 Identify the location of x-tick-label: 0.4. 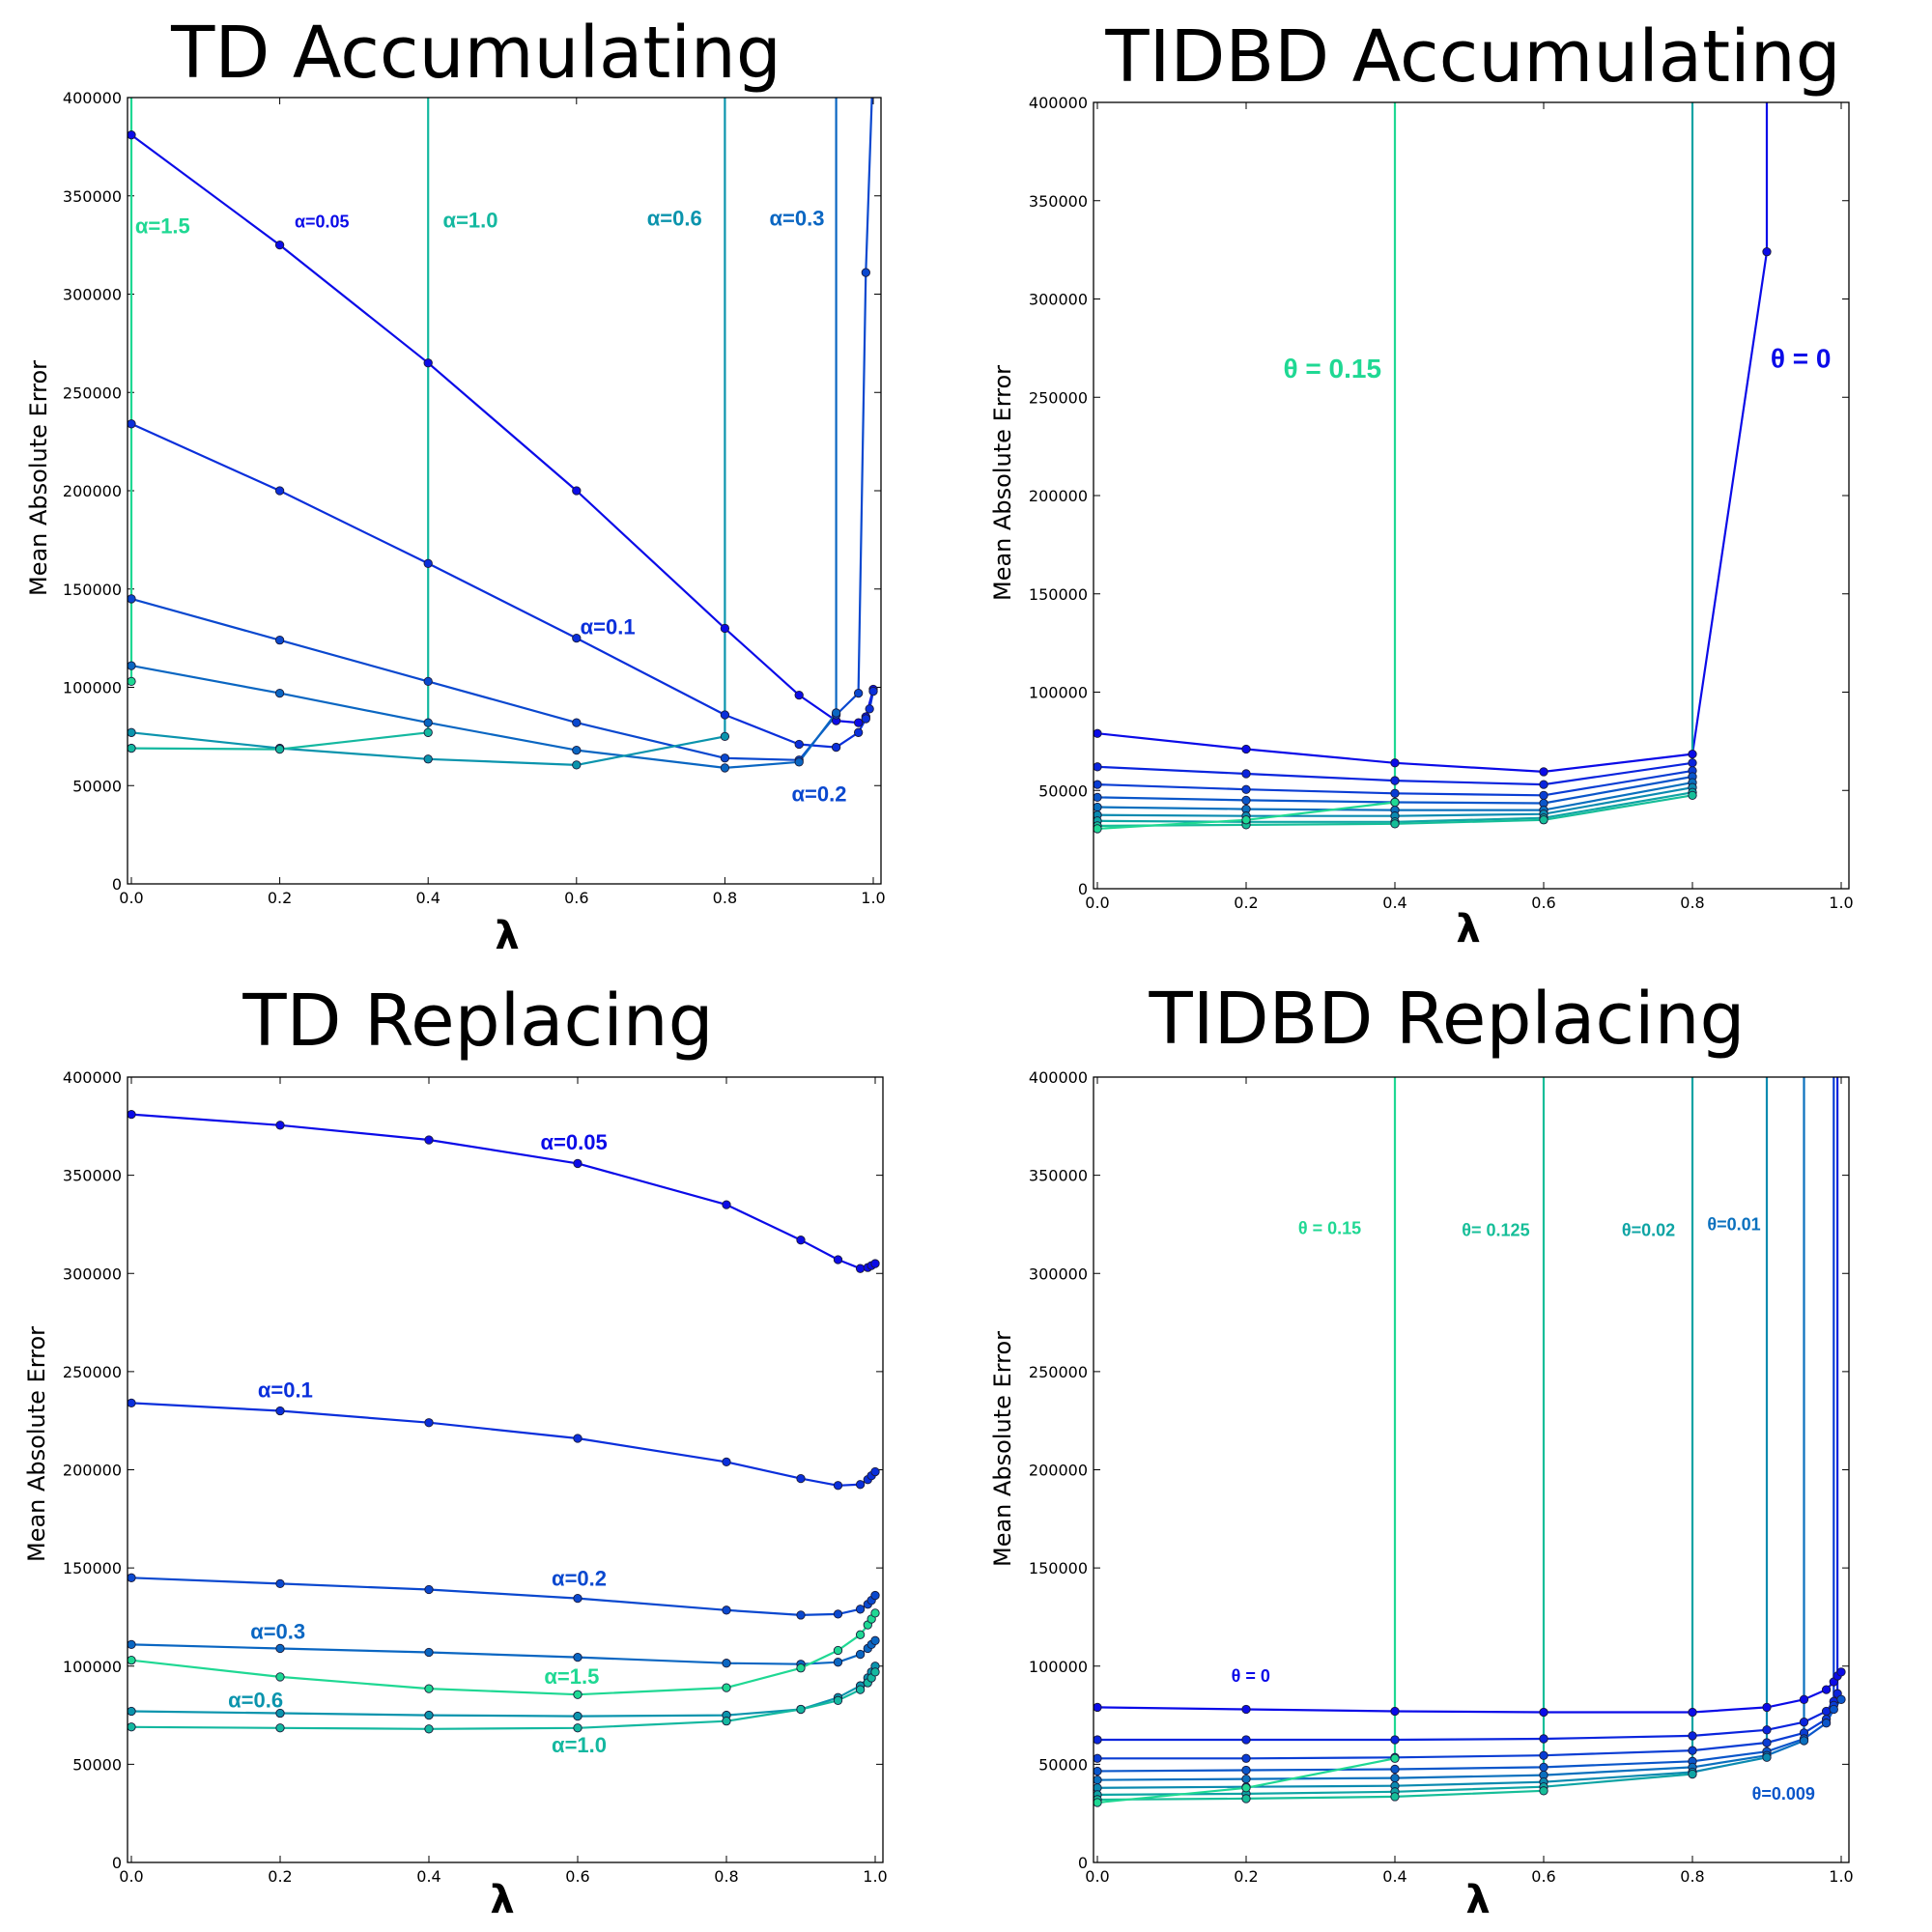
(1394, 1876).